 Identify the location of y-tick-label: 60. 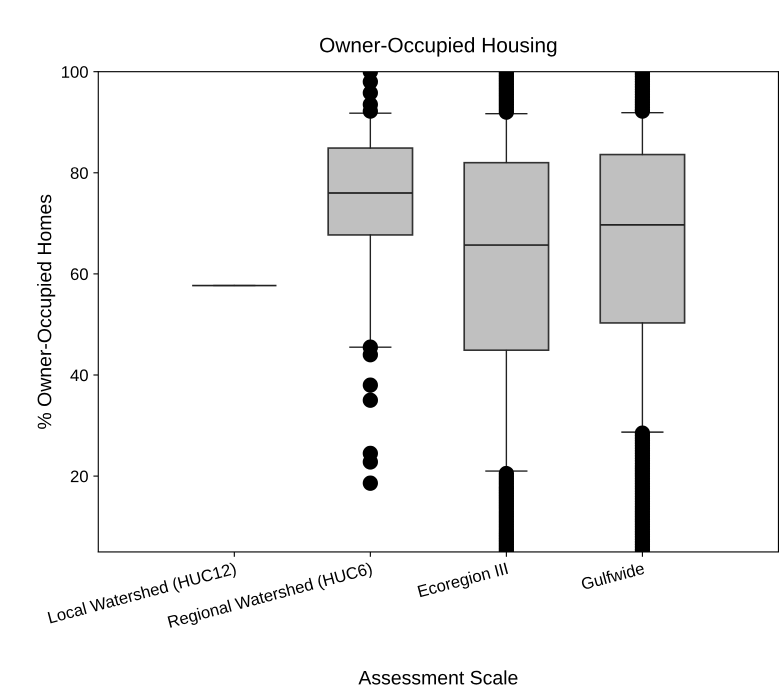
(79, 274).